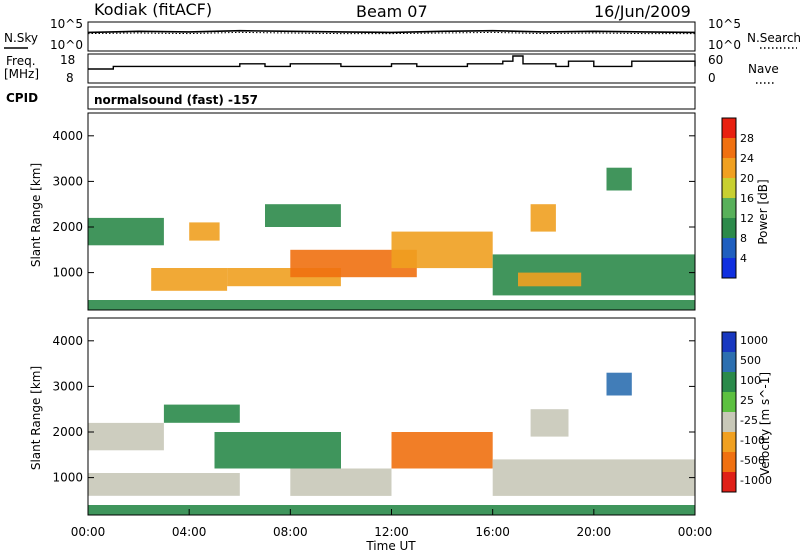 This screenshot has height=554, width=800. What do you see at coordinates (67, 60) in the screenshot?
I see `freq-tick-top: 18` at bounding box center [67, 60].